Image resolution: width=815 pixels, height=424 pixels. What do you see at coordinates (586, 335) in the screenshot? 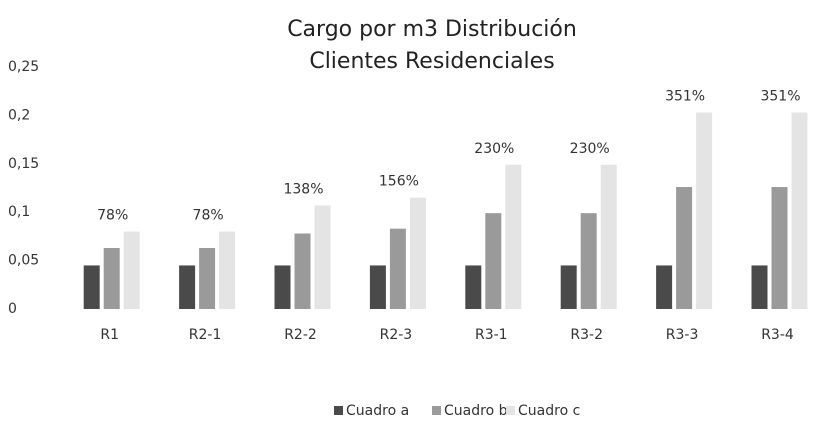
I see `x-tick-label: R3-2` at bounding box center [586, 335].